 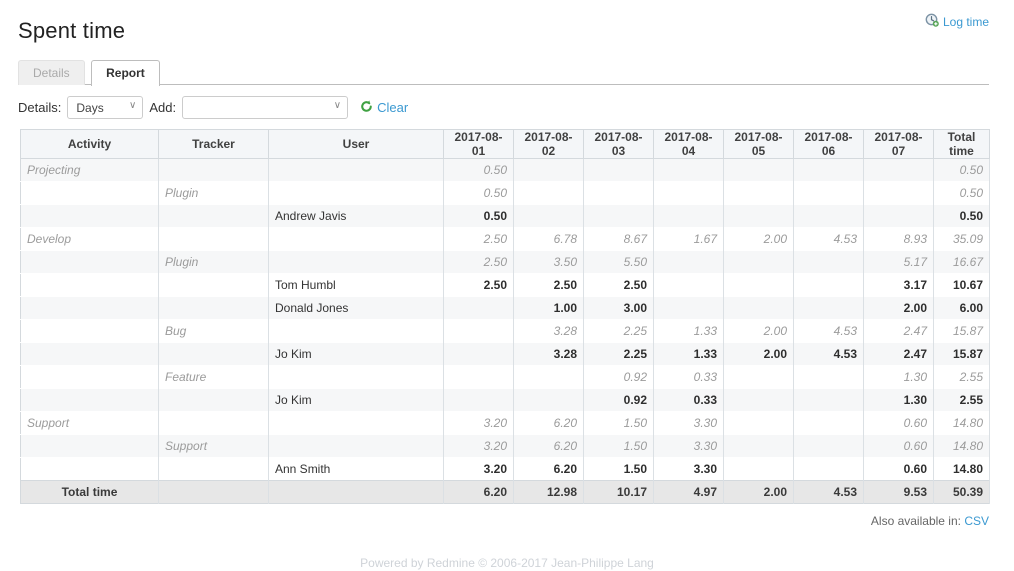 What do you see at coordinates (356, 285) in the screenshot?
I see `user-cell: Tom Humbl` at bounding box center [356, 285].